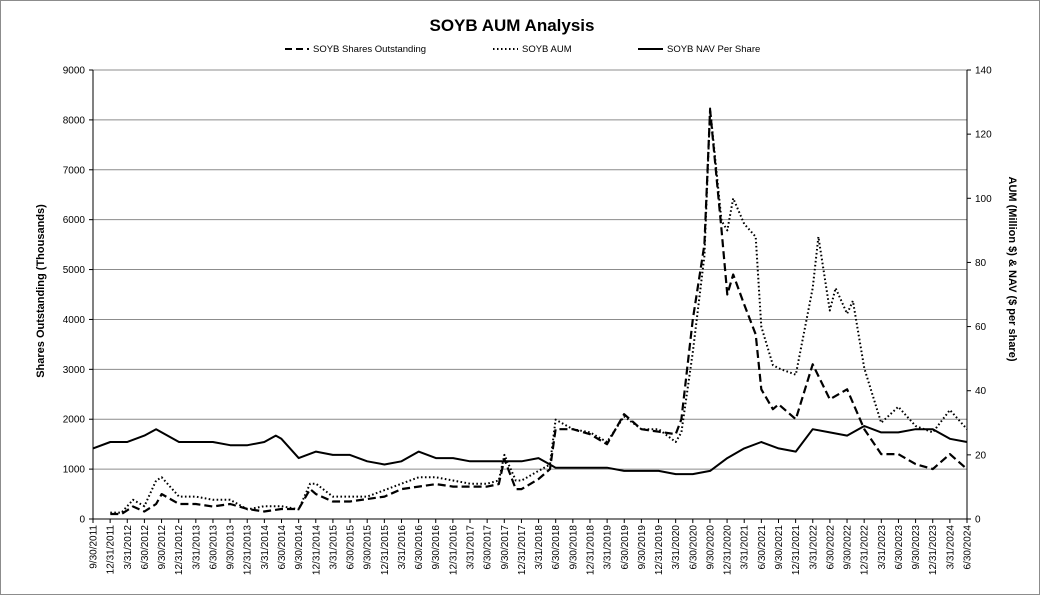 This screenshot has height=596, width=1040. Describe the element at coordinates (299, 547) in the screenshot. I see `x-tick-label: 9/30/2014` at that location.